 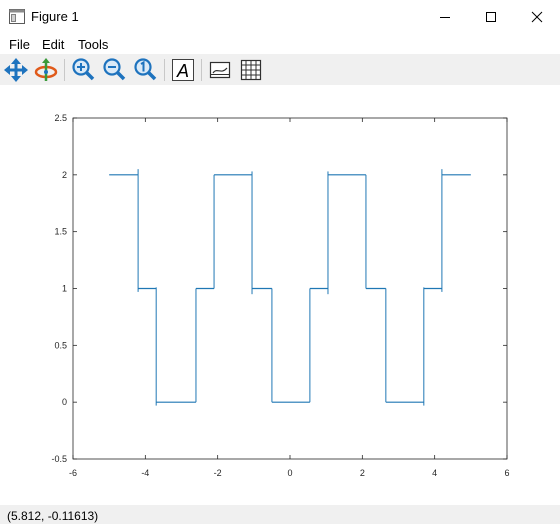 I want to click on y-tick-label: 1.5, so click(x=60, y=232).